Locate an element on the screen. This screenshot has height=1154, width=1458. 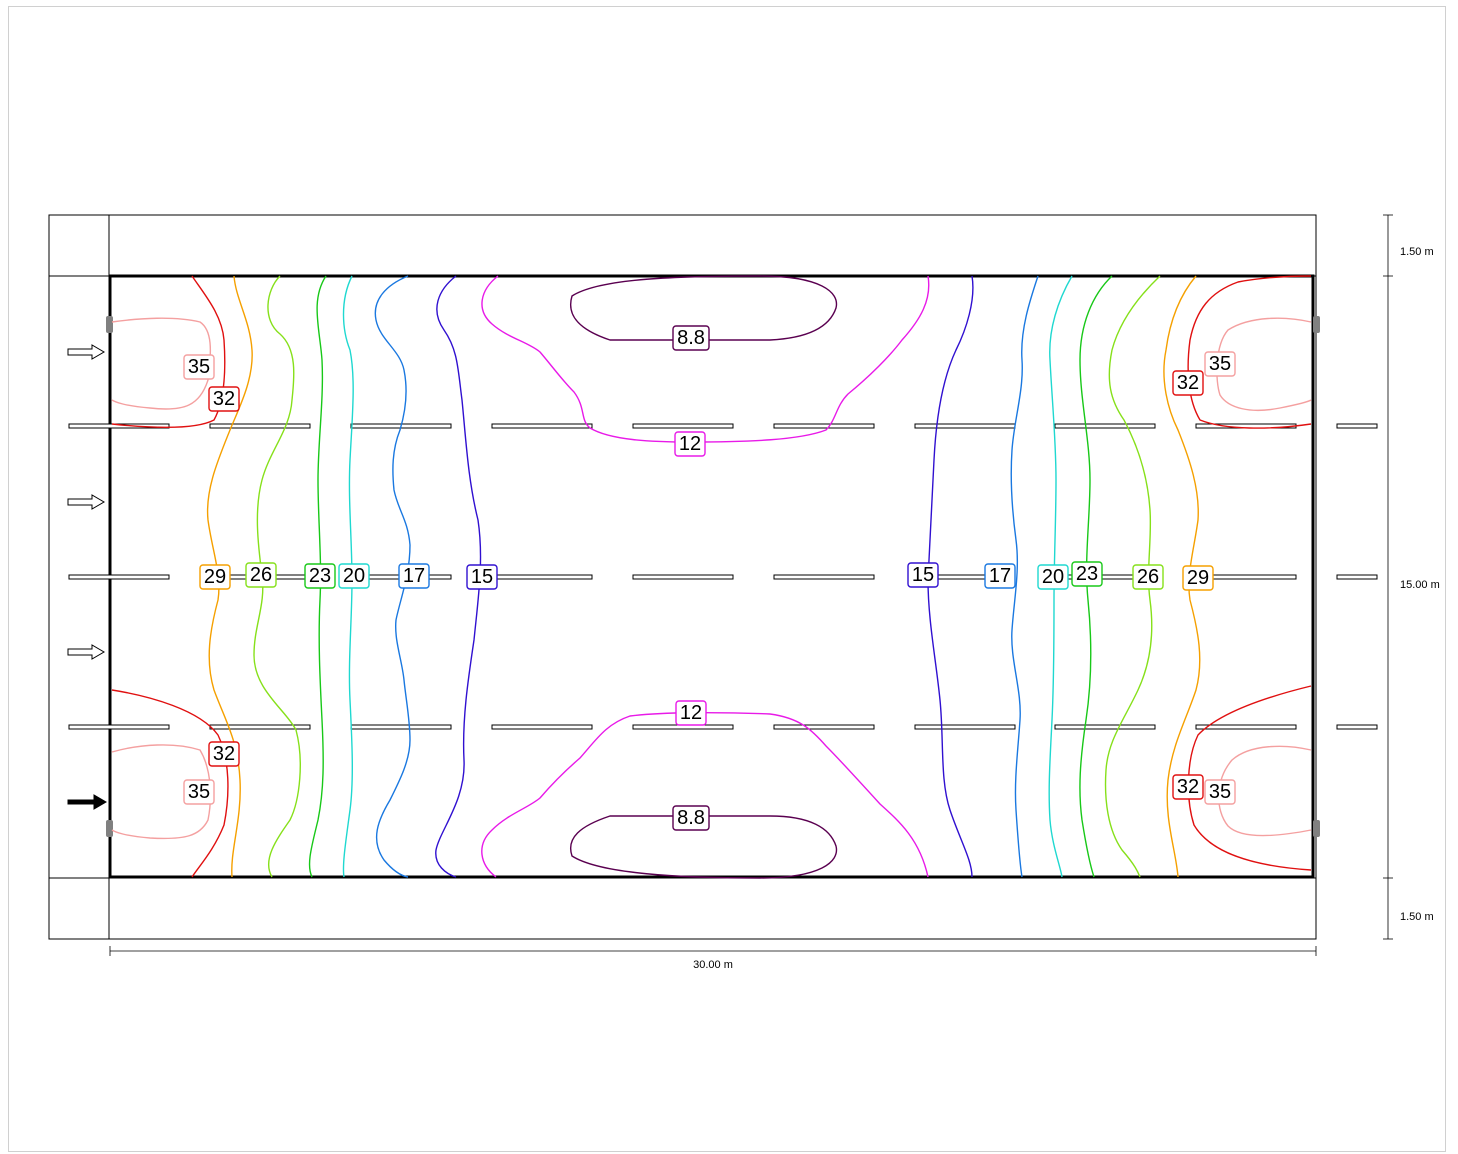
post-bottom-right is located at coordinates (1316, 828).